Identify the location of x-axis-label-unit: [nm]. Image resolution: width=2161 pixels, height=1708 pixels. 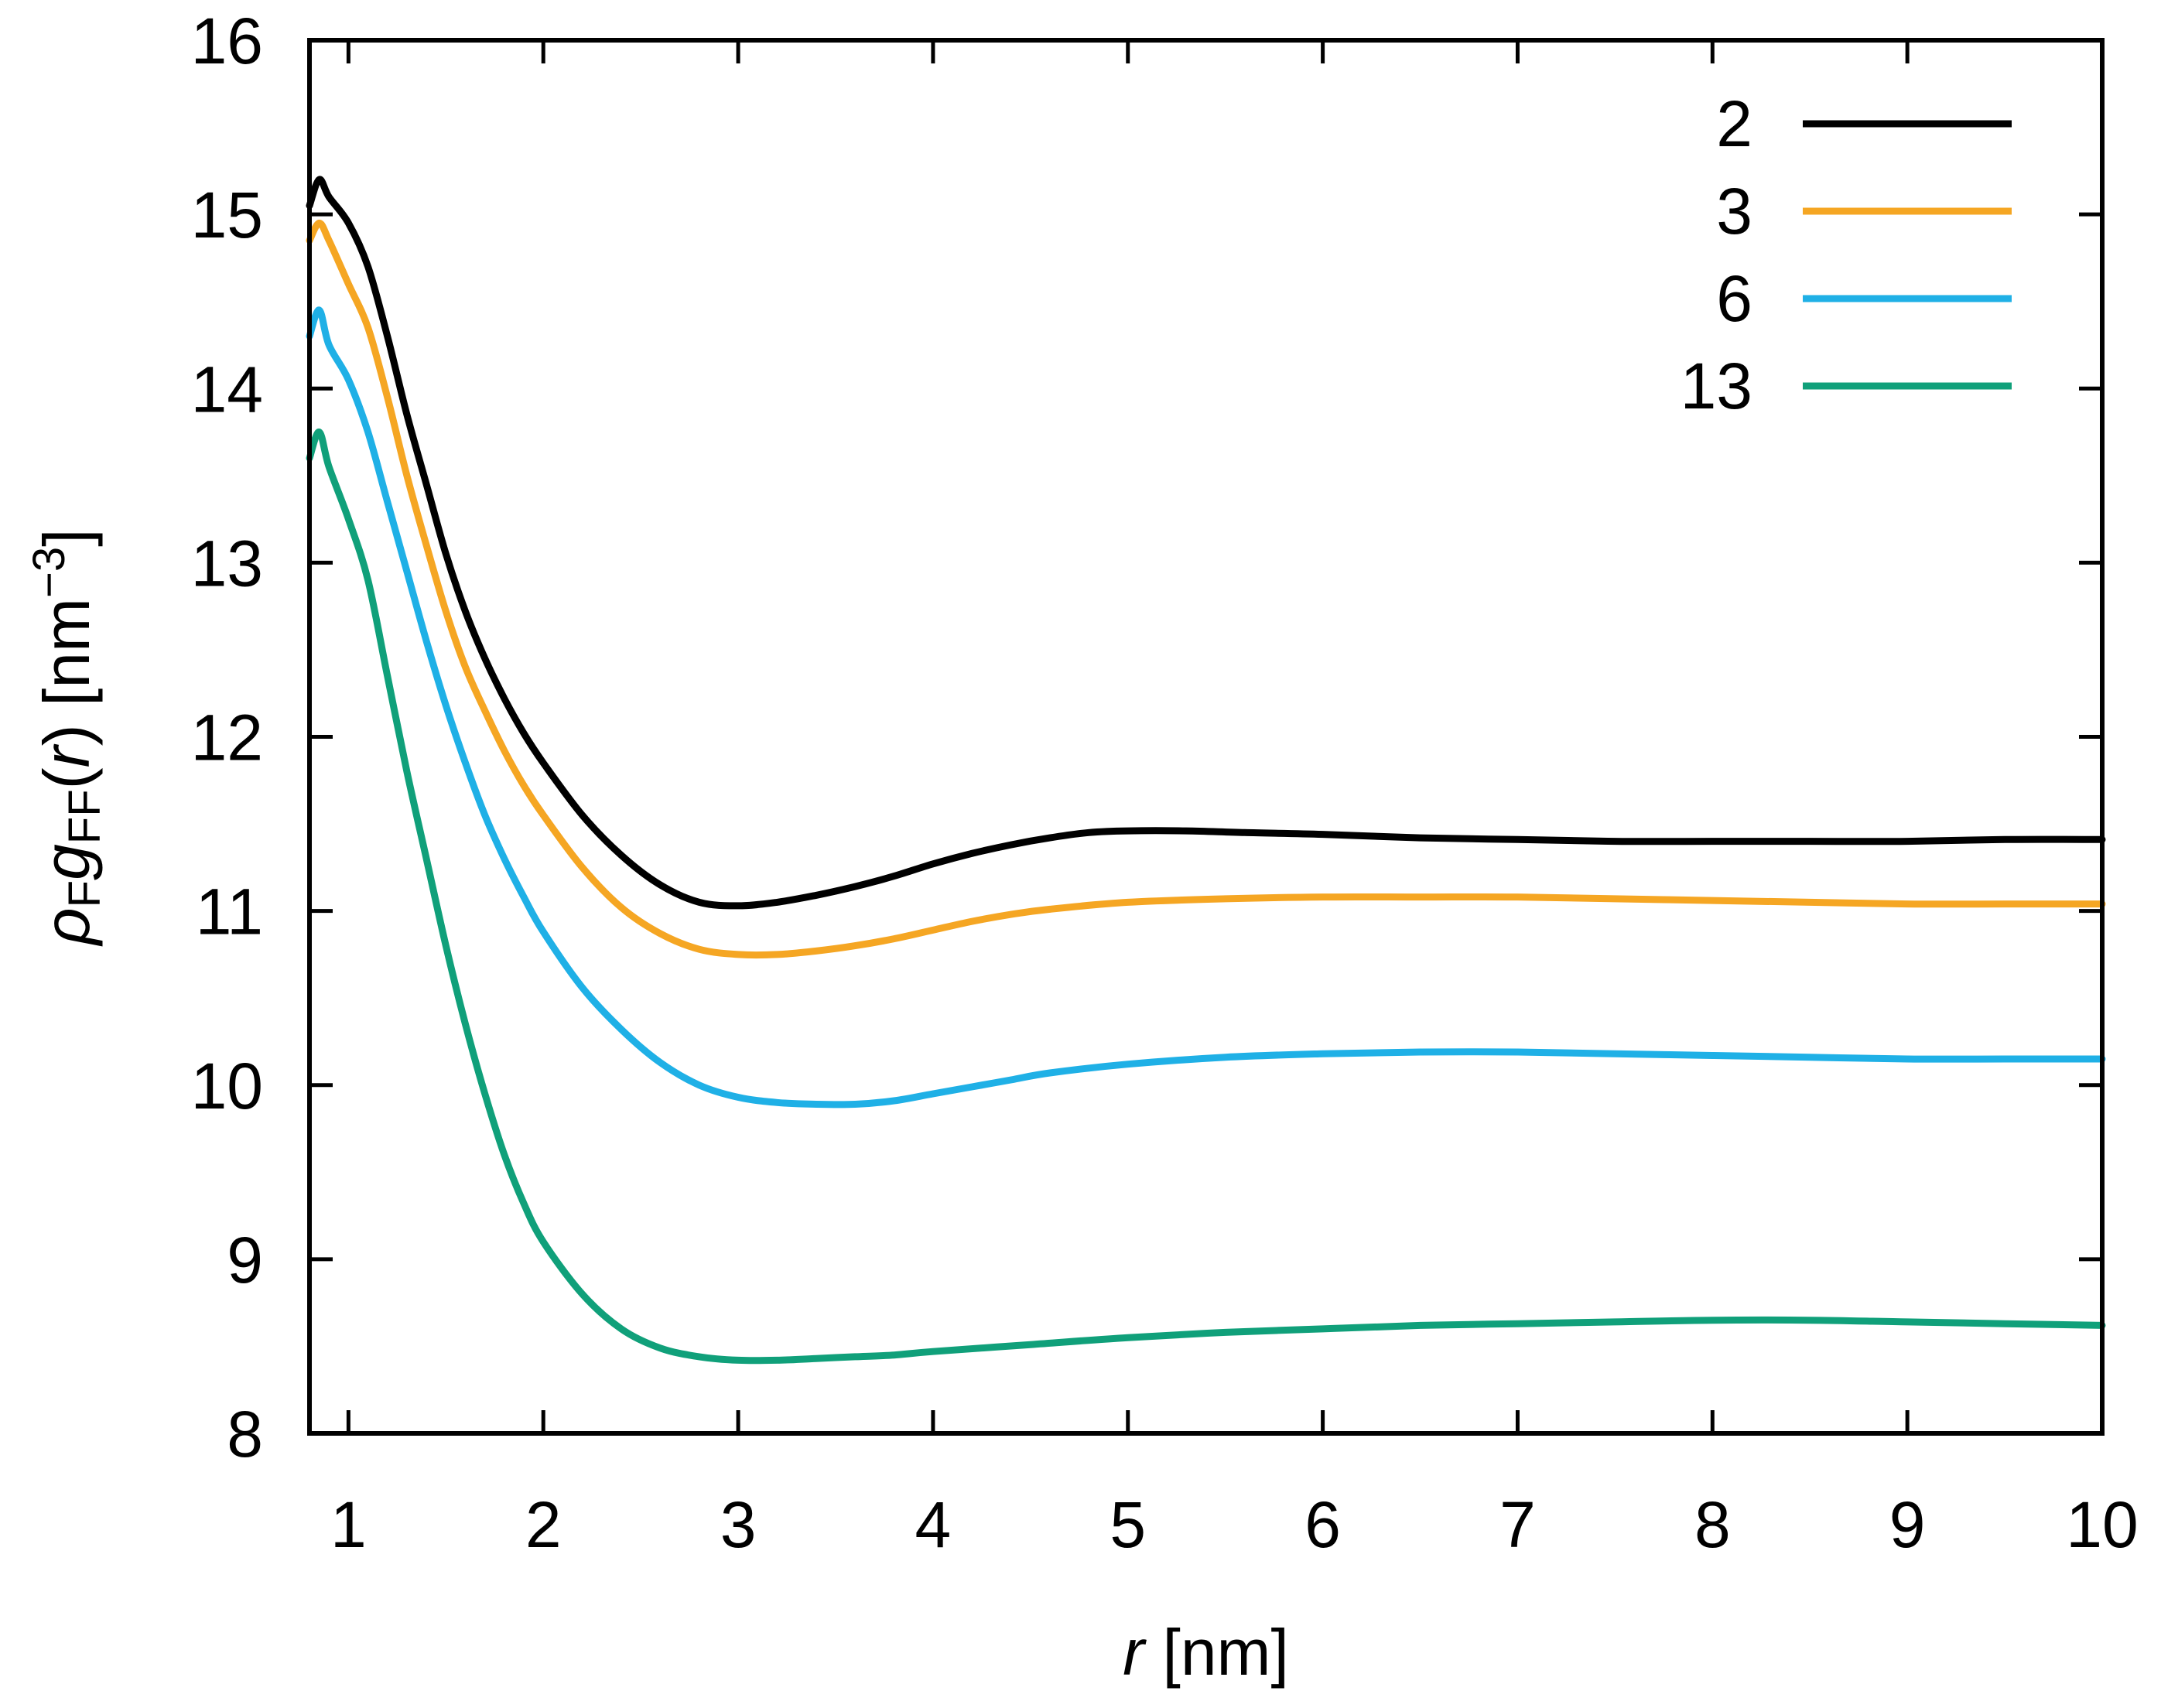
(1216, 1653).